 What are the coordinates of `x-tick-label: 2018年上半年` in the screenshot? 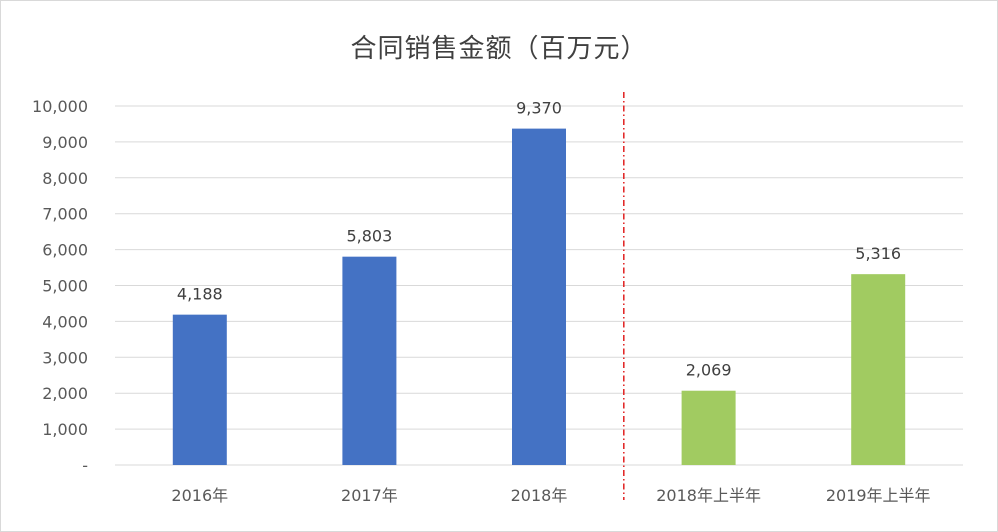 It's located at (708, 495).